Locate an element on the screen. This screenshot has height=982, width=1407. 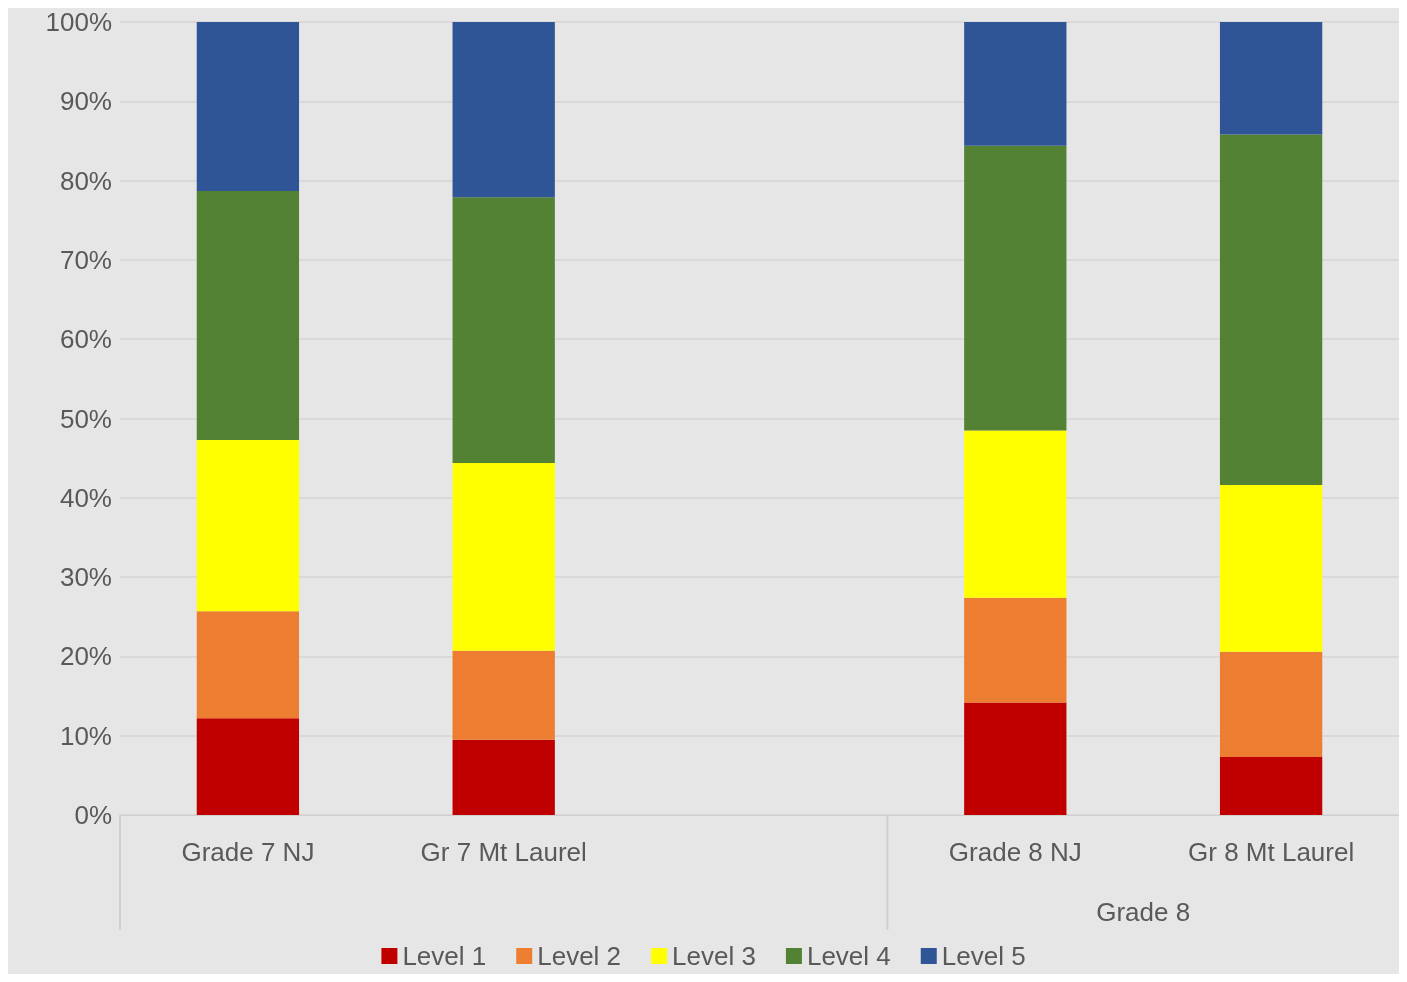
legend-label: Level 2 is located at coordinates (579, 956).